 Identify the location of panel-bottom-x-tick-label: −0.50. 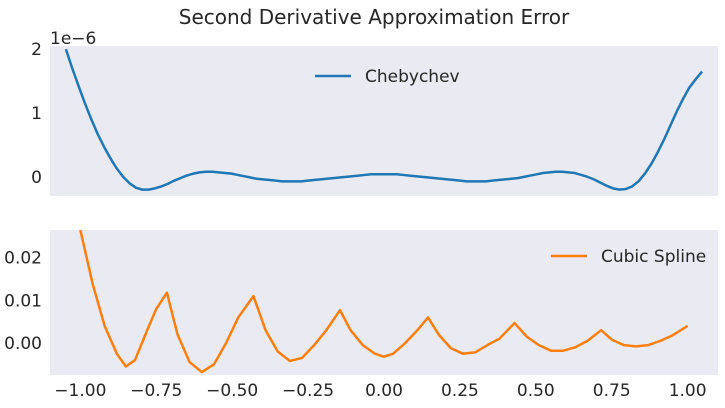
(232, 391).